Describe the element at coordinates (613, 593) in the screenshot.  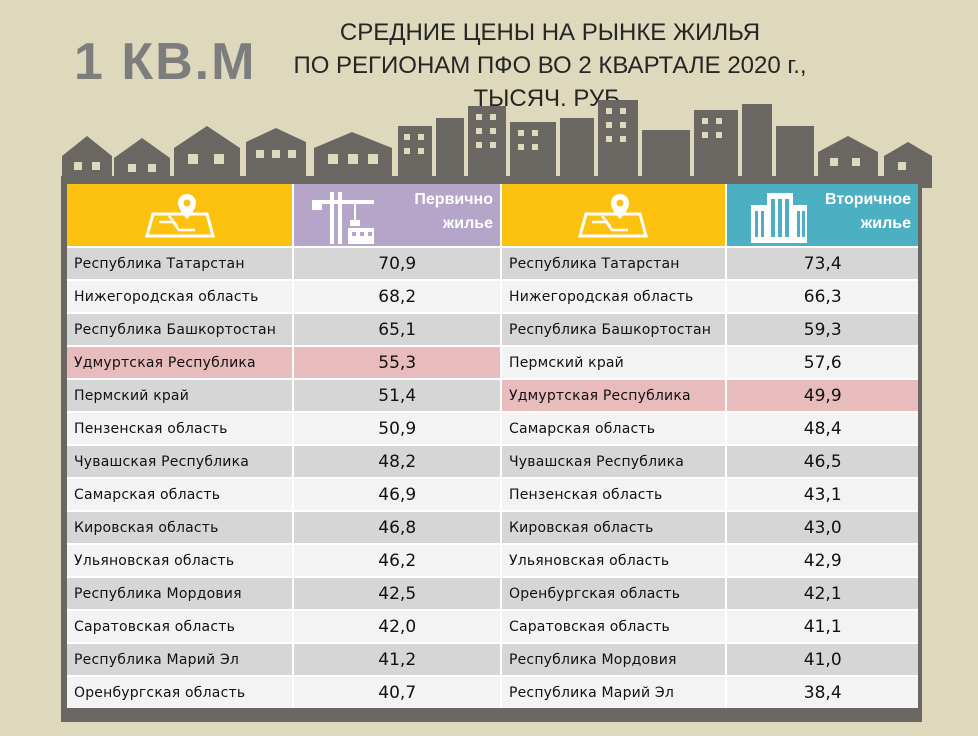
I see `secondary-region-cell: Оренбургская область` at that location.